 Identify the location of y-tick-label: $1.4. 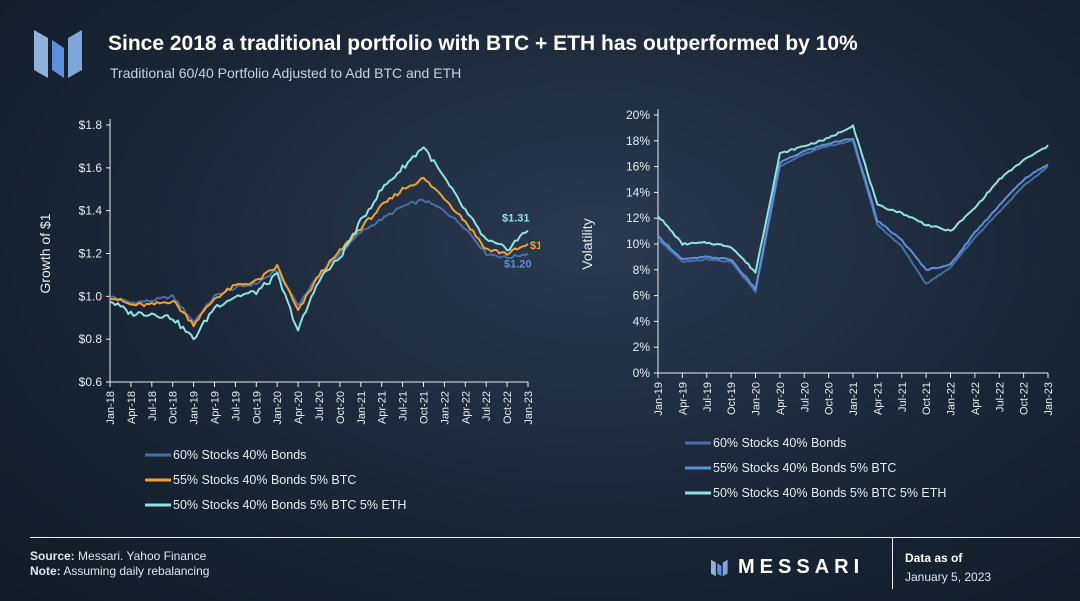
(91, 211).